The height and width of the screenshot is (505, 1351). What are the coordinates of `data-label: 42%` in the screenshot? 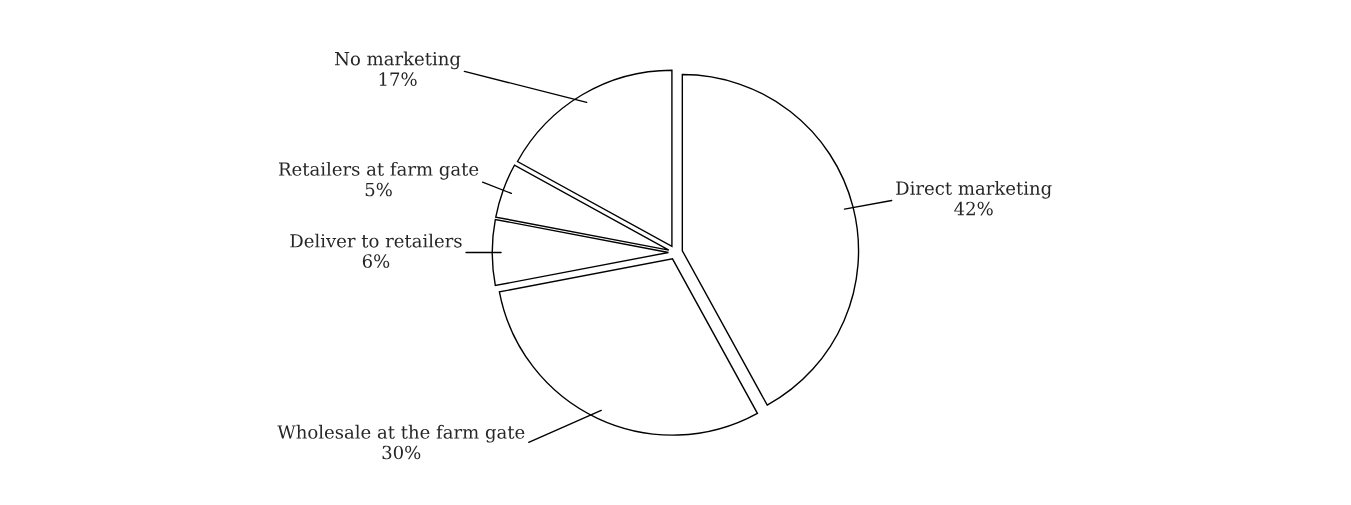 It's located at (973, 208).